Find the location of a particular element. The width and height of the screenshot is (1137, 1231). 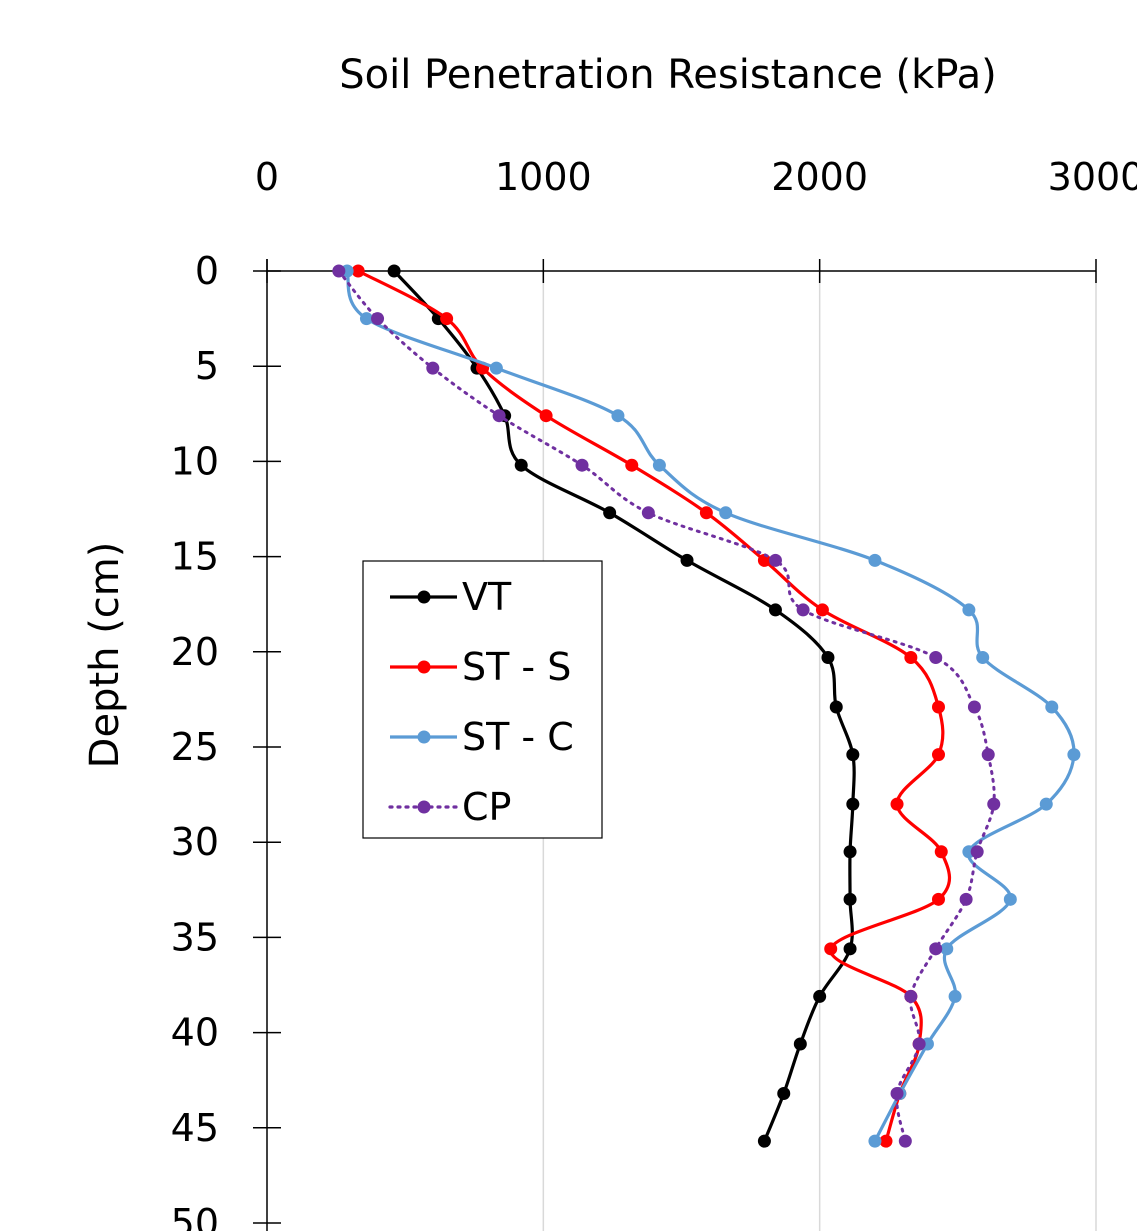

legend-item-st-s: ST - S is located at coordinates (480, 667).